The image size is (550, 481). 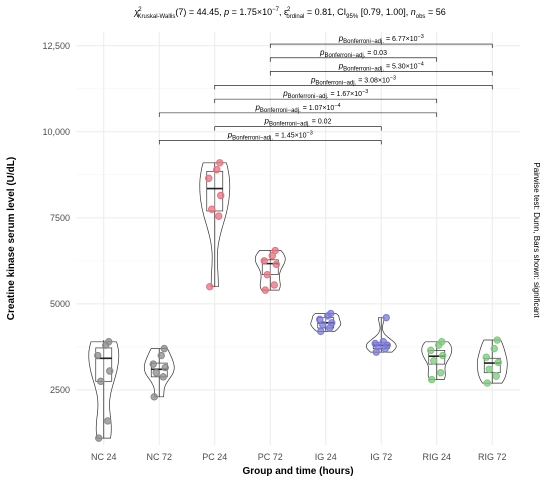 I want to click on y-axis-title: Creatine kinase serum level (U/dL), so click(x=11, y=238).